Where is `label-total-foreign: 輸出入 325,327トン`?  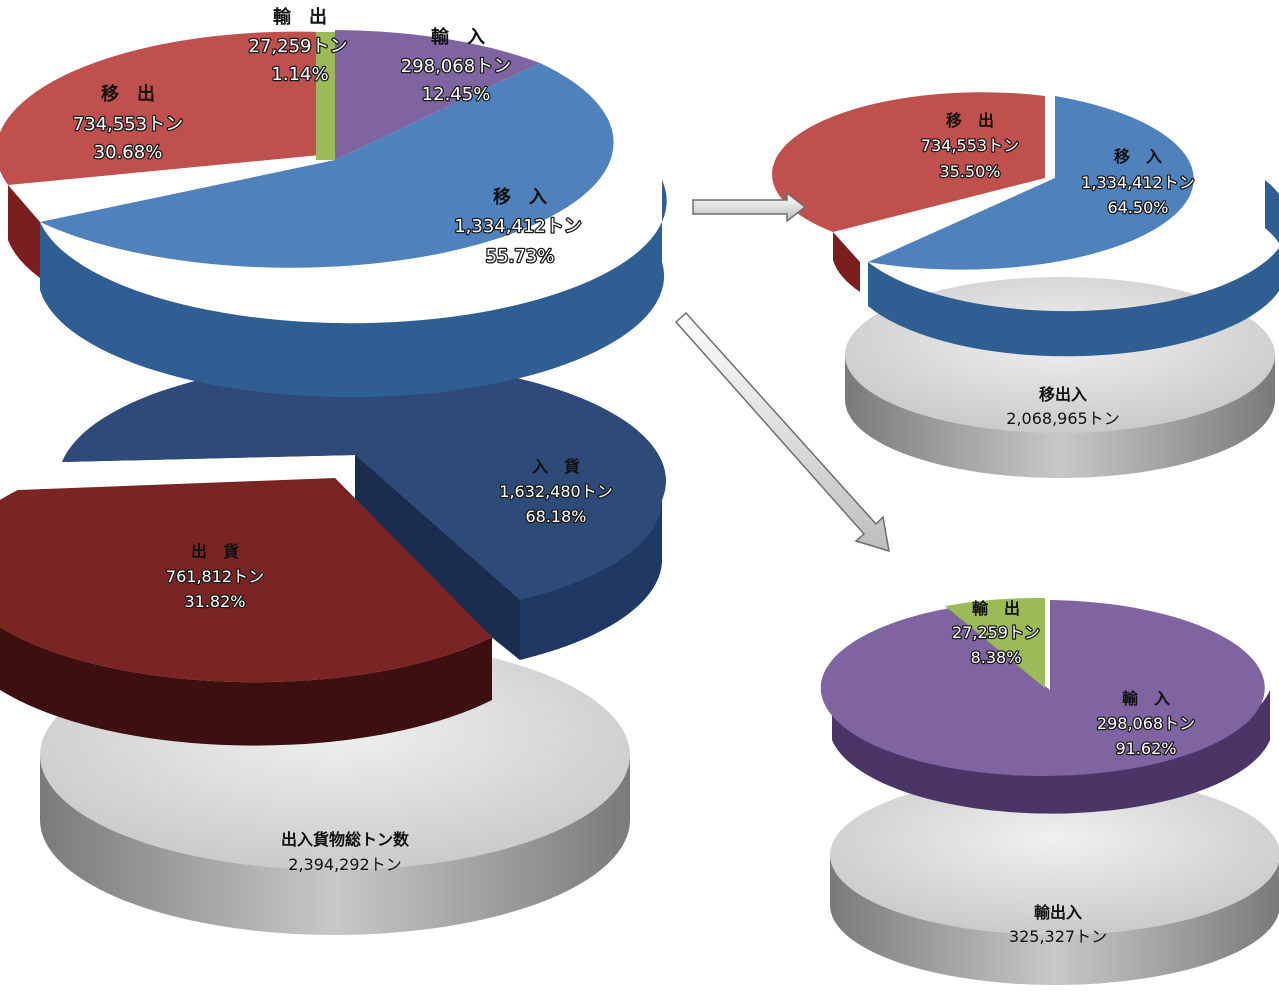
label-total-foreign: 輸出入 325,327トン is located at coordinates (1058, 924).